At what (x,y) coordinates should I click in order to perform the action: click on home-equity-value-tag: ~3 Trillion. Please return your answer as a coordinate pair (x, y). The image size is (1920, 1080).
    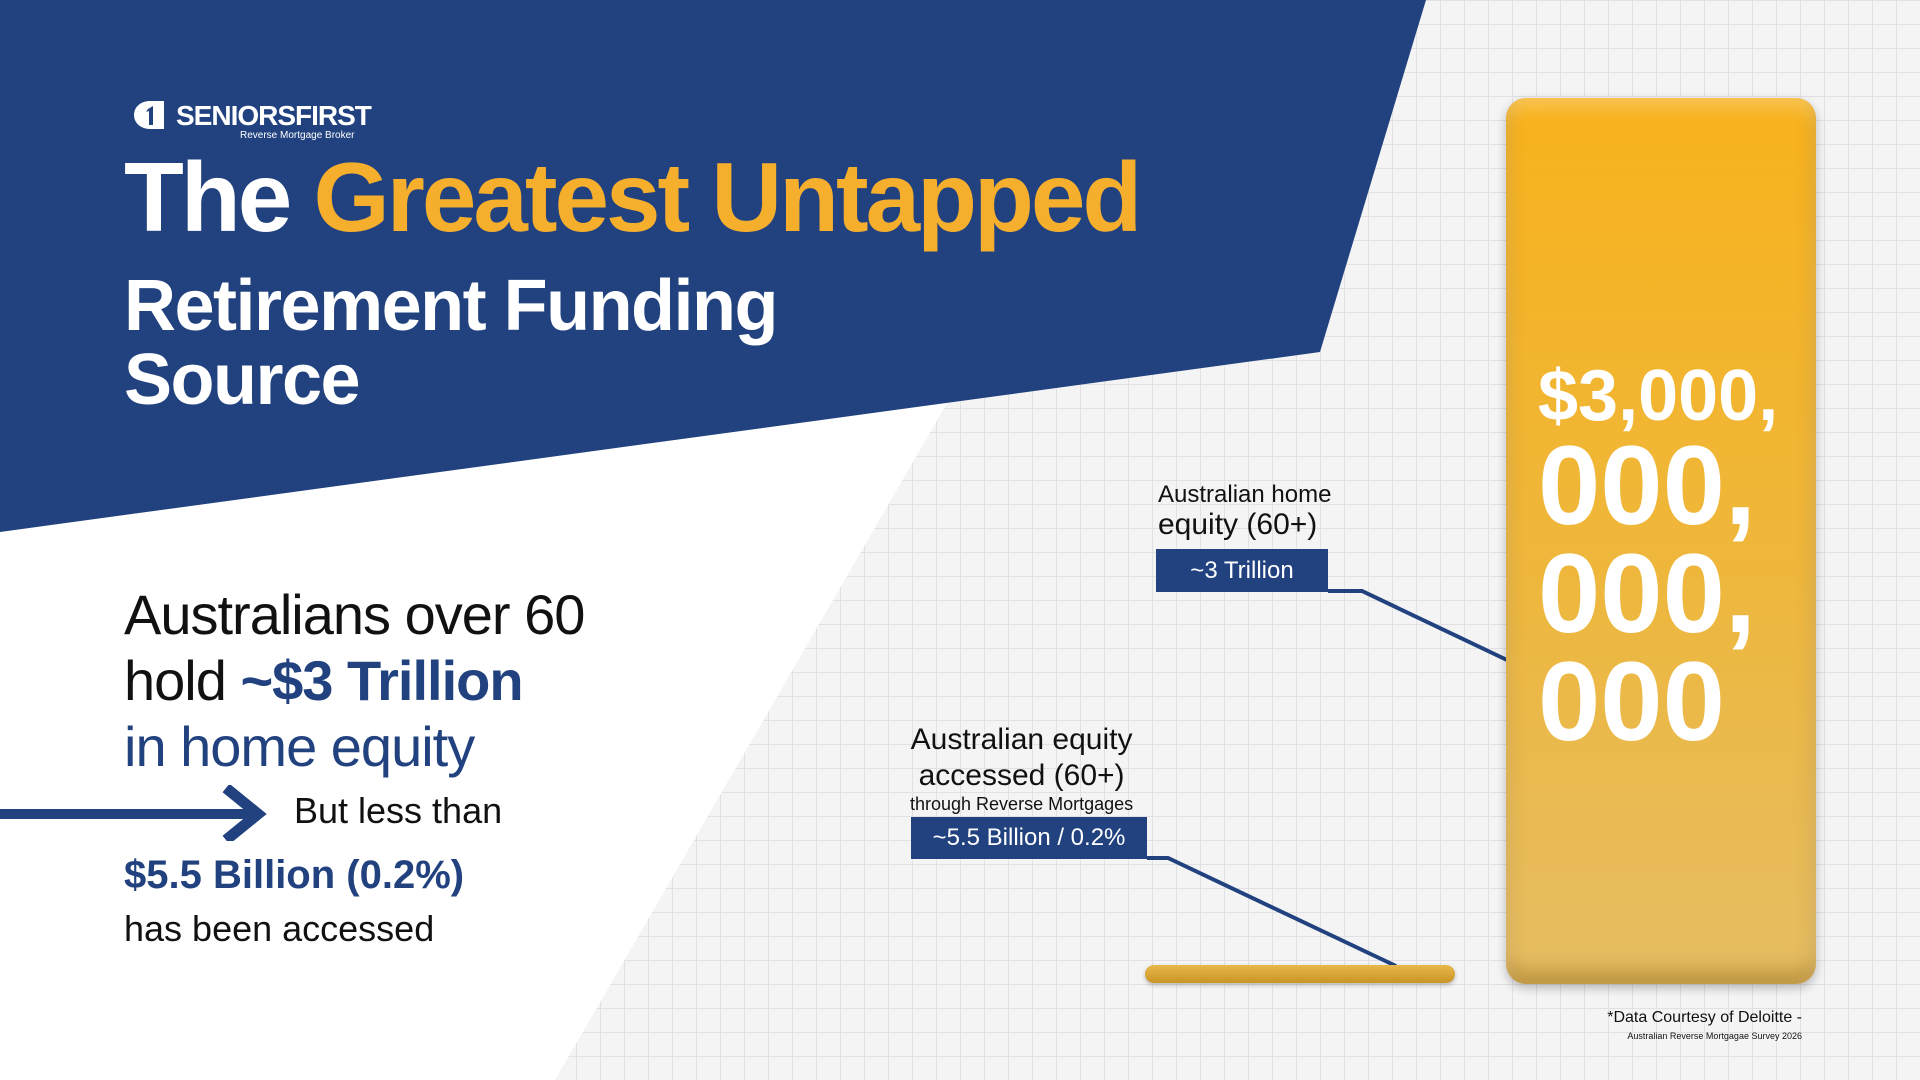
    Looking at the image, I should click on (1242, 570).